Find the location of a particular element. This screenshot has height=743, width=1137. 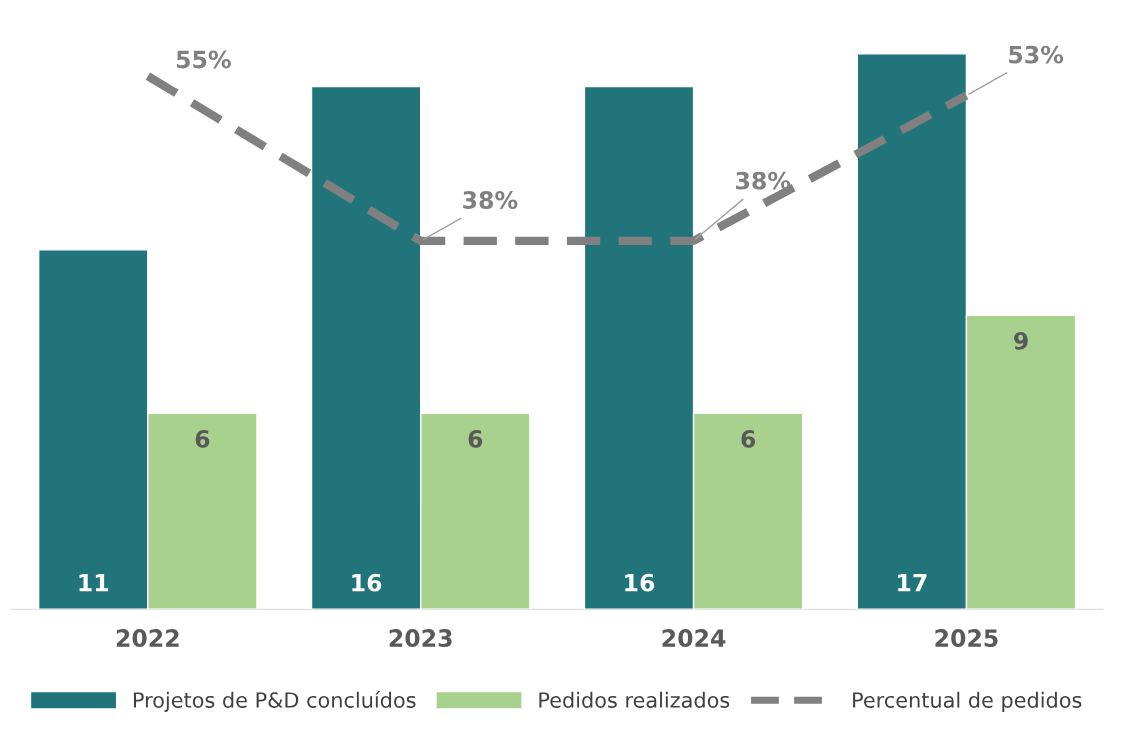

x-tick-label: 2025 is located at coordinates (966, 638).